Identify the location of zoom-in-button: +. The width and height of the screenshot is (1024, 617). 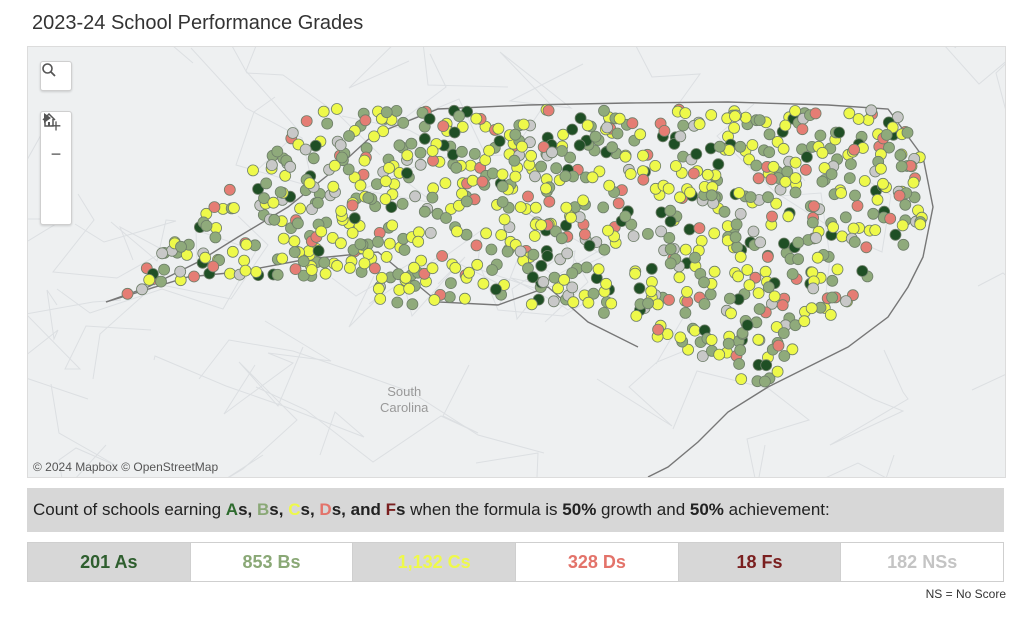
(56, 125).